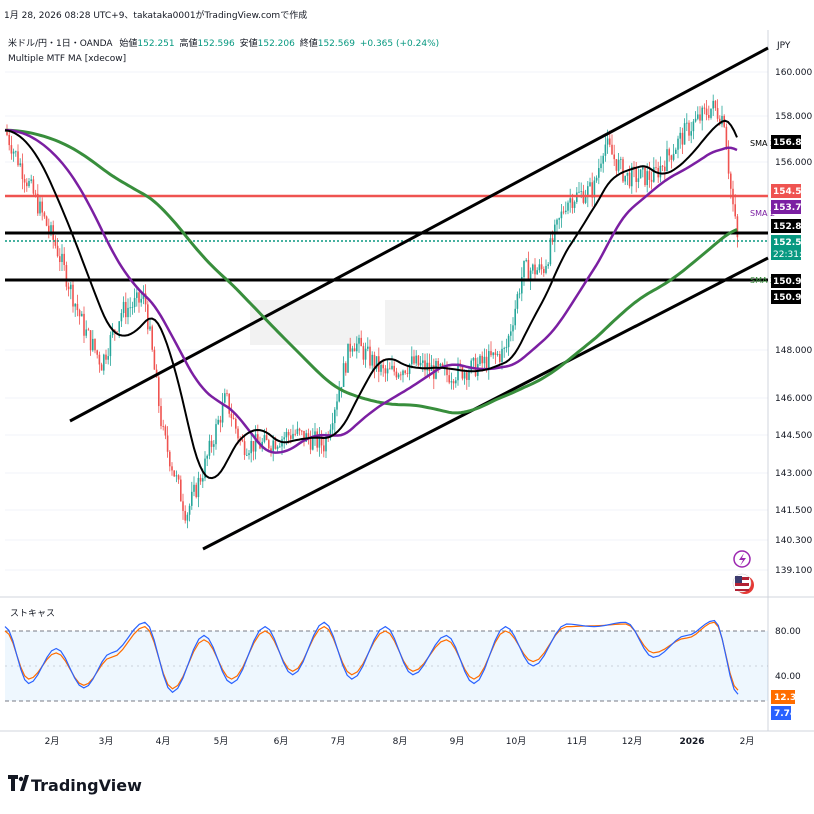 The width and height of the screenshot is (814, 814). I want to click on symbol-name: 米ドル/円・1日・OANDA, so click(60, 44).